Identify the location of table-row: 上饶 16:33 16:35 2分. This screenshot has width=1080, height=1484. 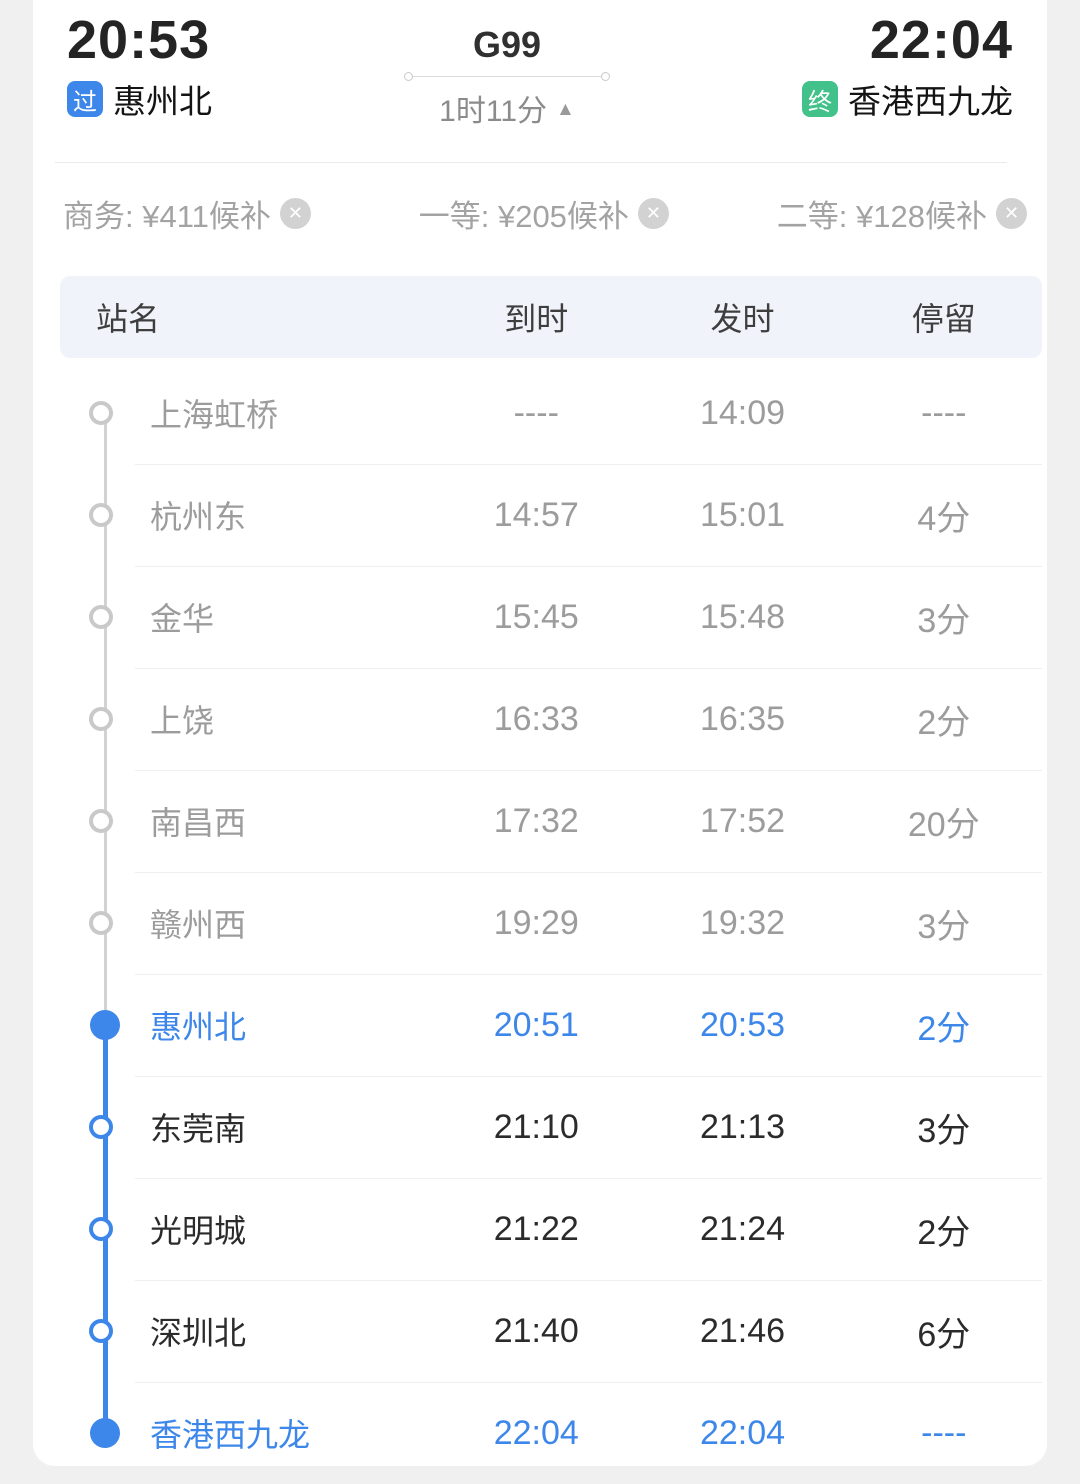
(551, 719).